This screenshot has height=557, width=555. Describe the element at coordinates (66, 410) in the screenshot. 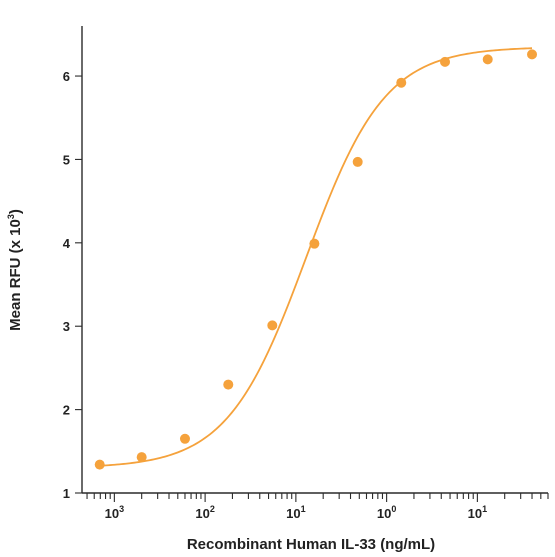

I see `y-tick-label: 2` at that location.